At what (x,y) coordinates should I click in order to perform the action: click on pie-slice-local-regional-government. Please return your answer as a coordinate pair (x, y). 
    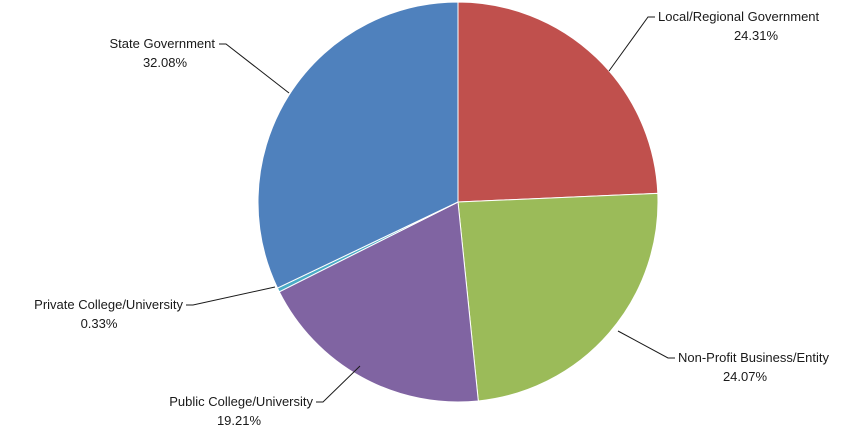
    Looking at the image, I should click on (558, 102).